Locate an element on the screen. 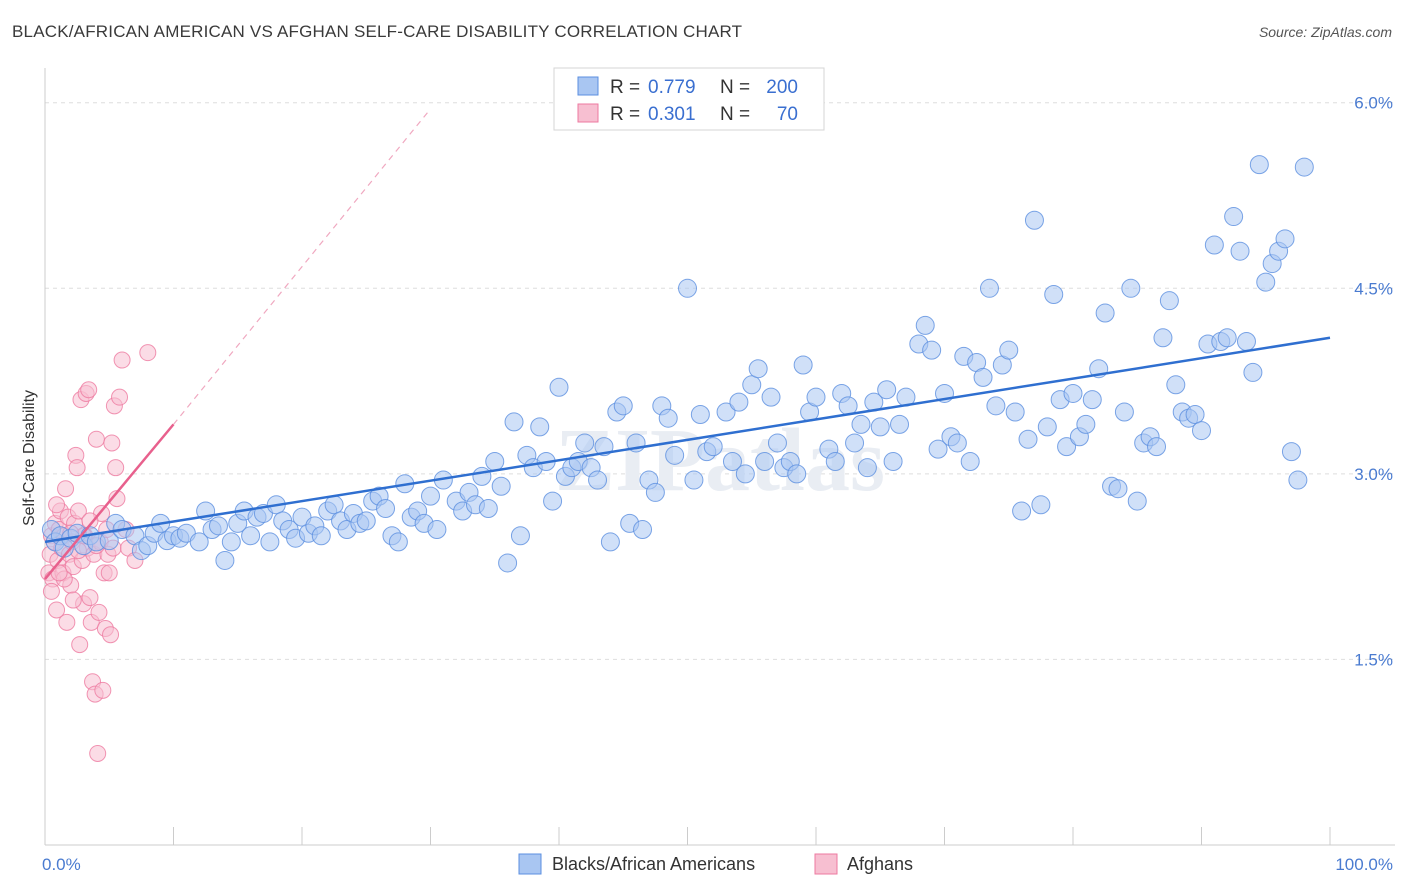  bottom-legend-label-blacks: Blacks/African Americans is located at coordinates (653, 864).